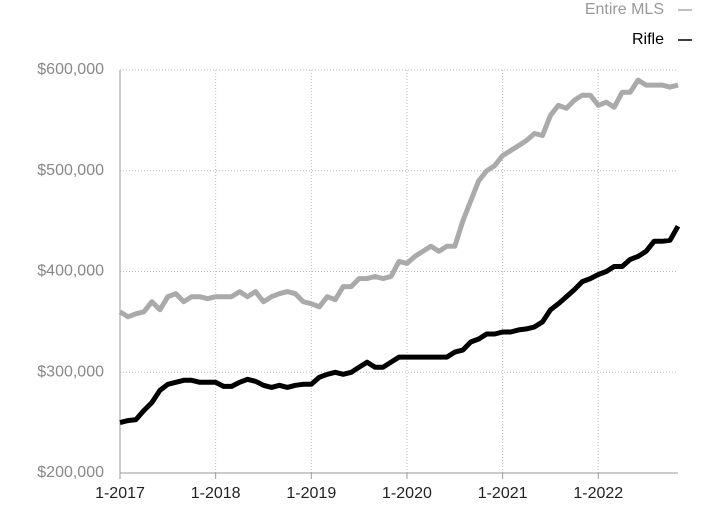 The width and height of the screenshot is (713, 519). What do you see at coordinates (648, 39) in the screenshot?
I see `legend-label: Rifle` at bounding box center [648, 39].